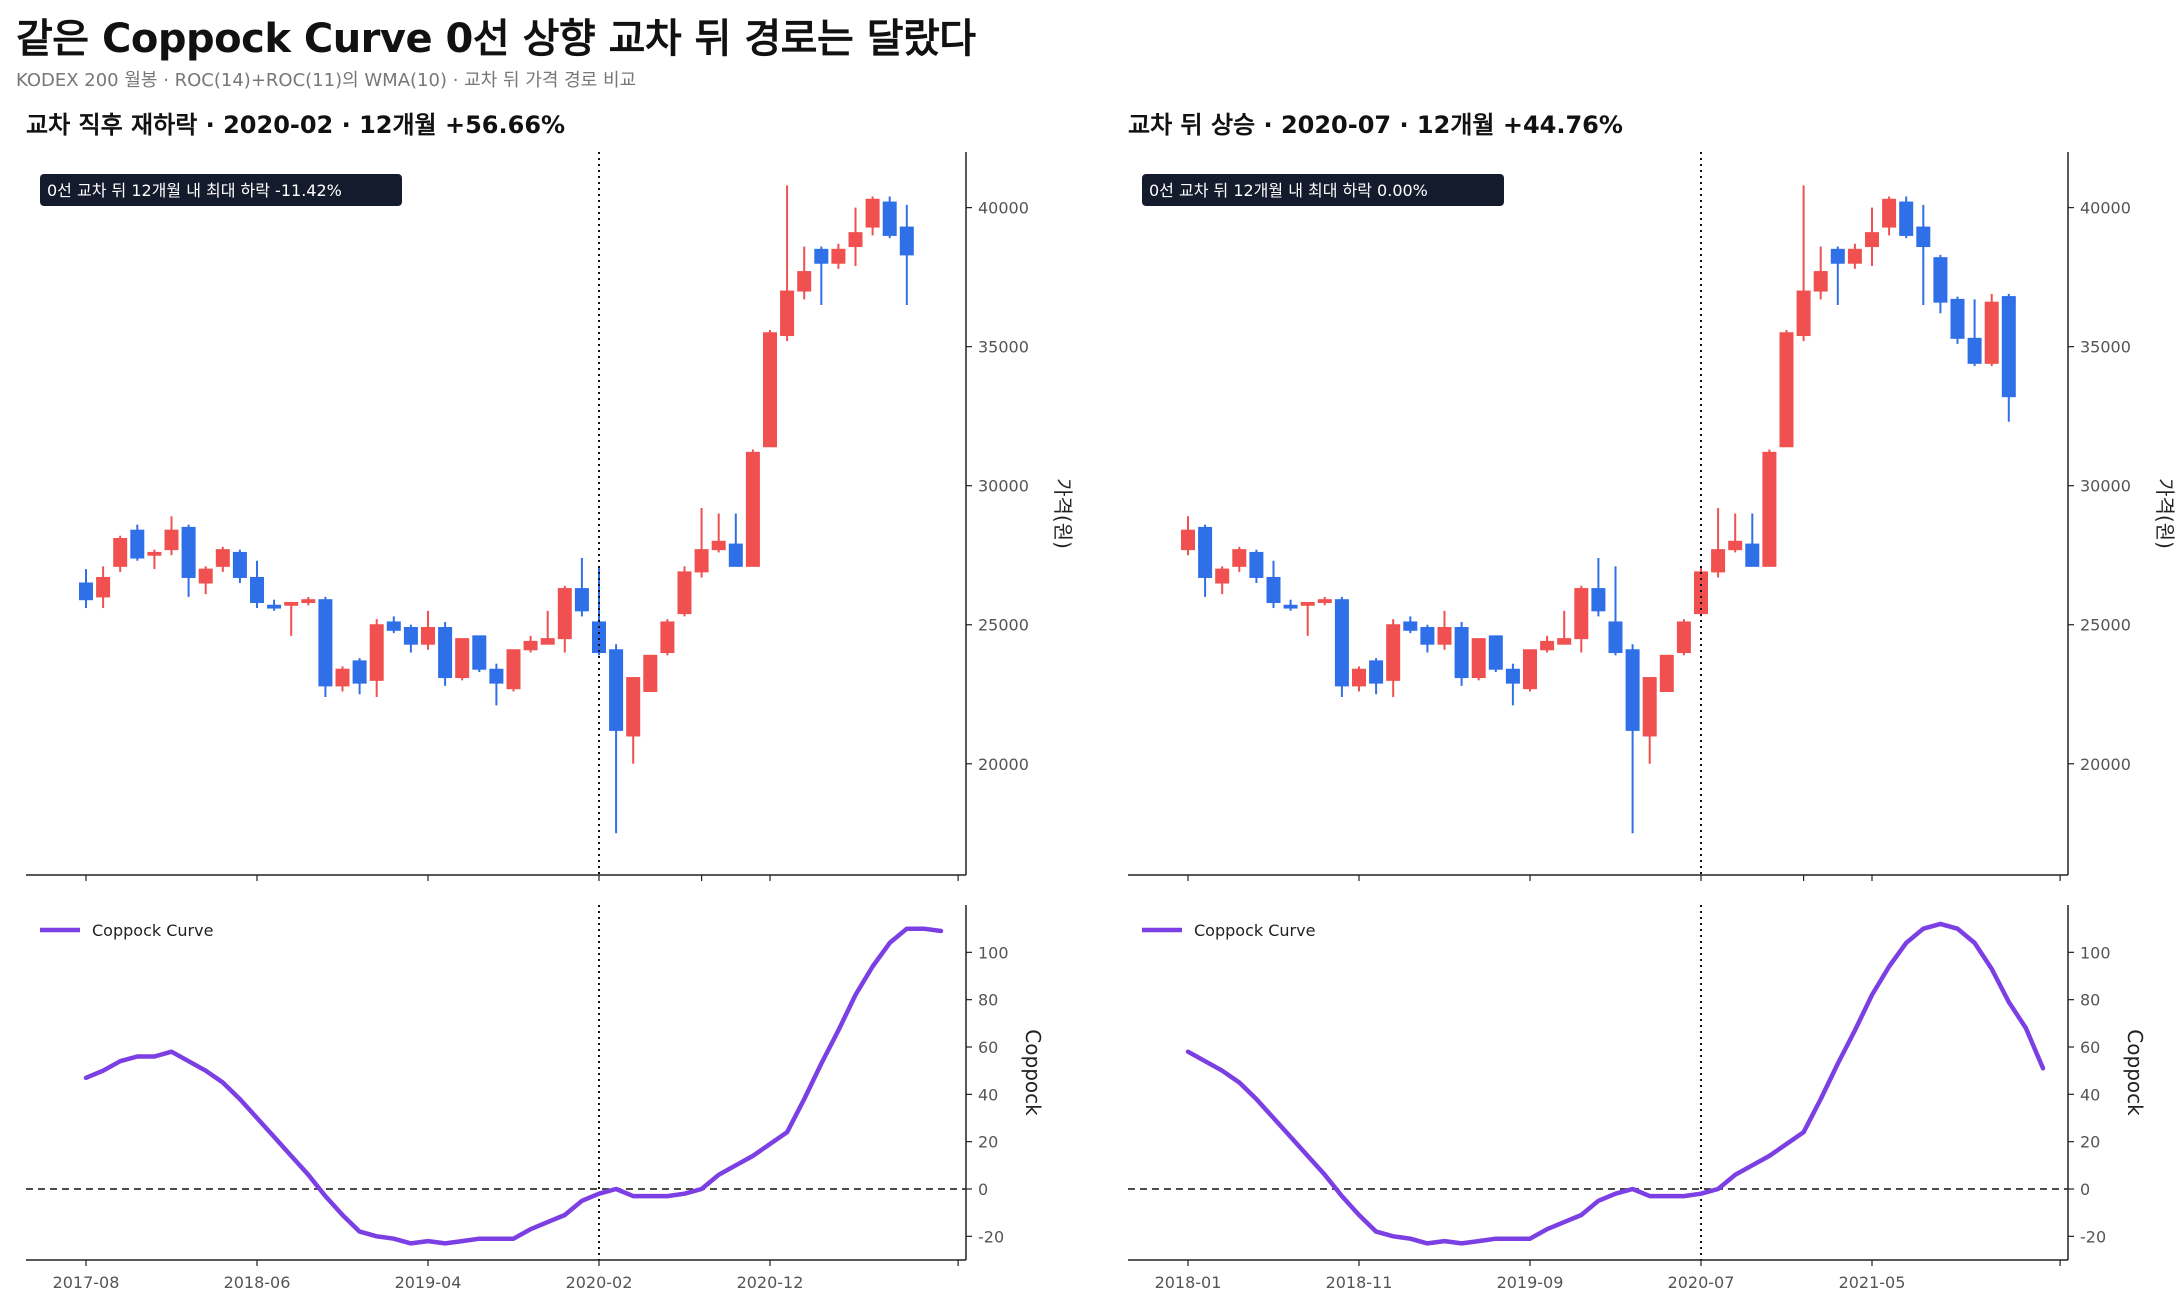 Image resolution: width=2181 pixels, height=1303 pixels. I want to click on note-box, so click(1323, 190).